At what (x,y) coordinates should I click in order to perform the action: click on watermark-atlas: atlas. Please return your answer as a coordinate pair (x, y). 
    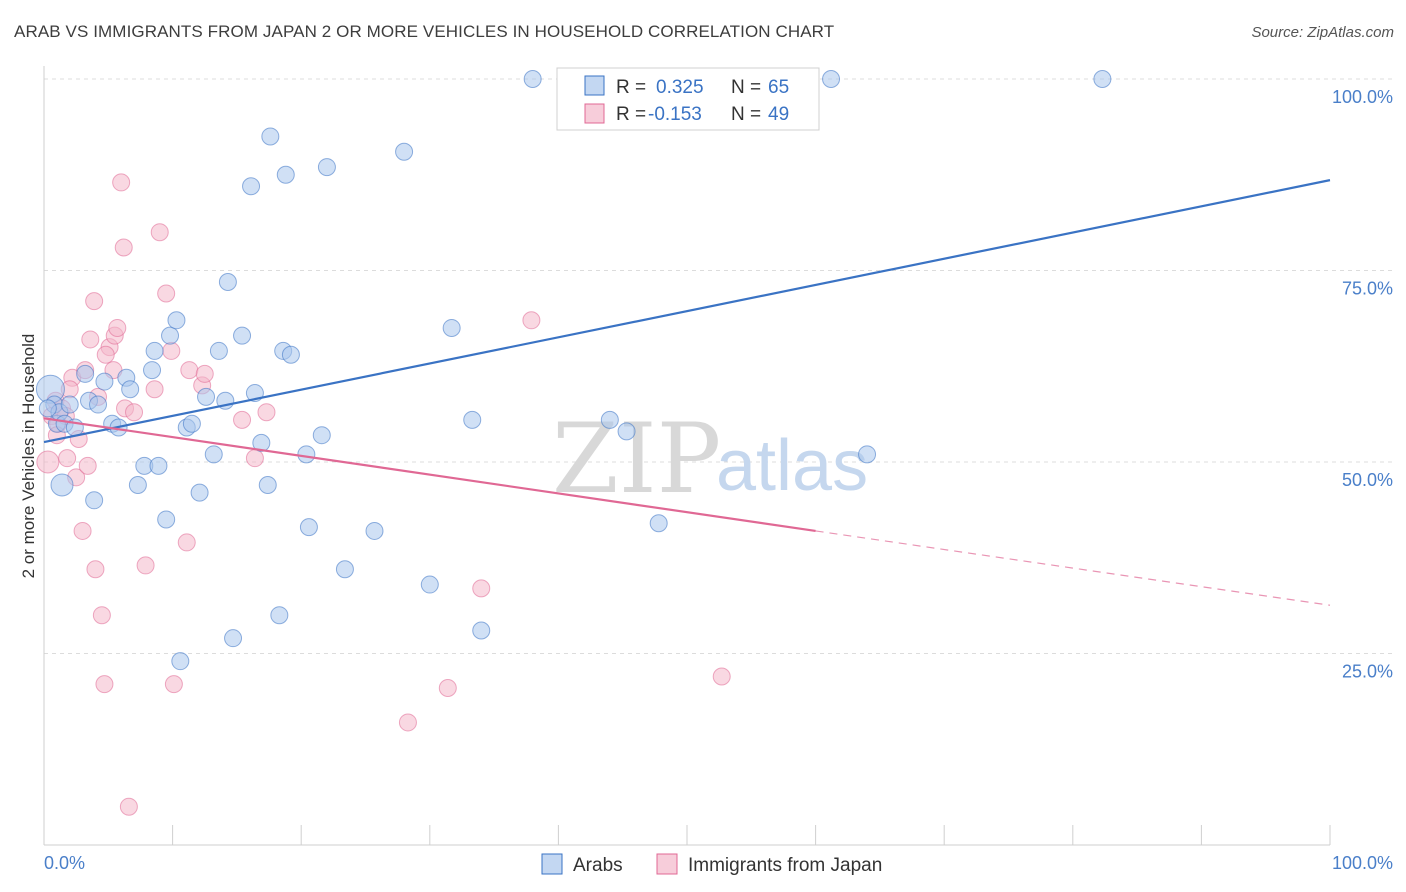
    Looking at the image, I should click on (792, 466).